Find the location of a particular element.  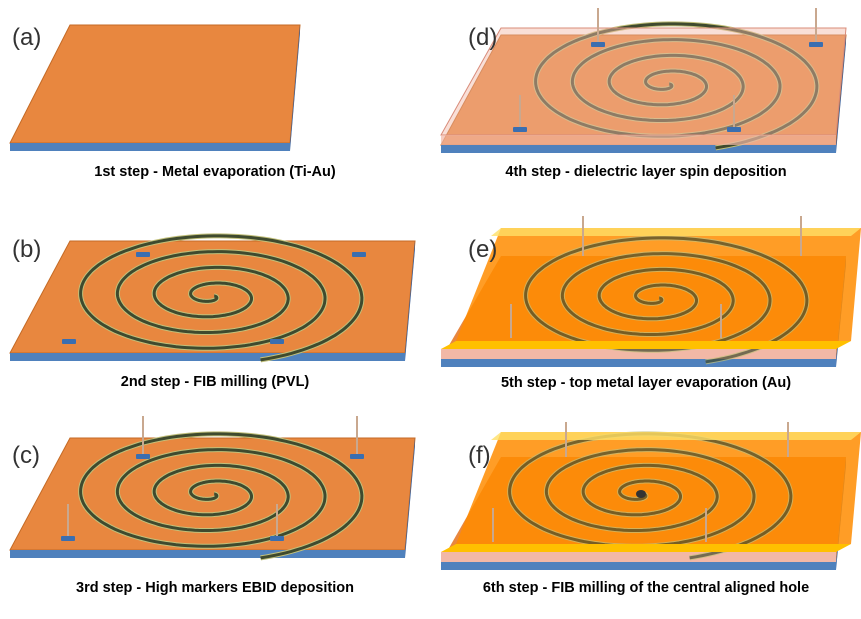

plate-diagram-a is located at coordinates (155, 87).